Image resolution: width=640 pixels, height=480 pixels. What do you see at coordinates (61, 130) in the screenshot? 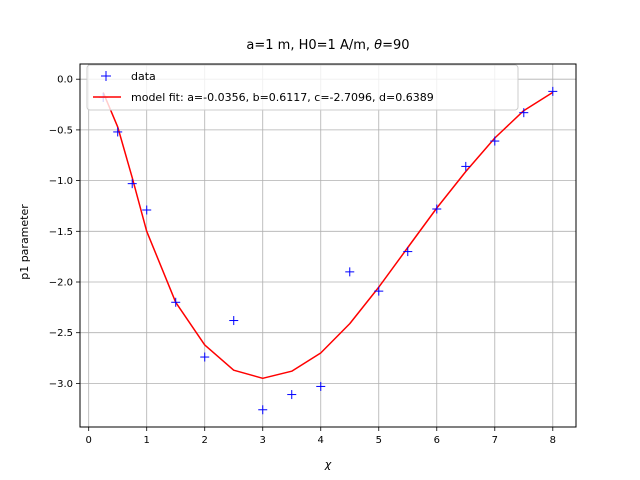
I see `y-tick-label: −0.5` at bounding box center [61, 130].